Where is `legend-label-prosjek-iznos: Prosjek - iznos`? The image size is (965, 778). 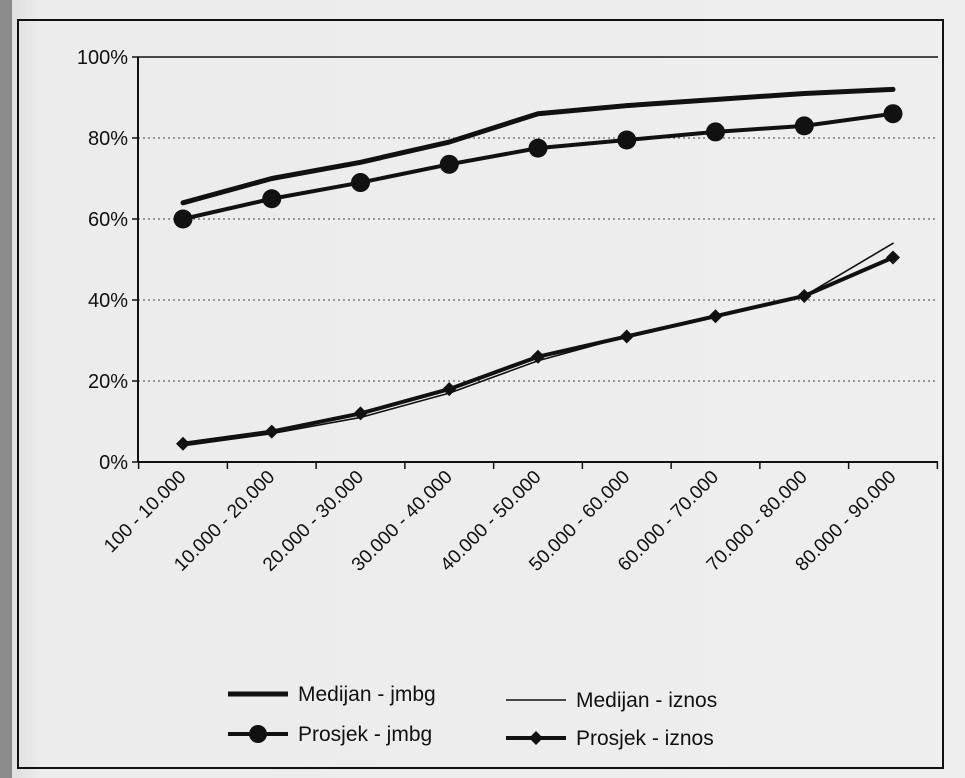 legend-label-prosjek-iznos: Prosjek - iznos is located at coordinates (645, 738).